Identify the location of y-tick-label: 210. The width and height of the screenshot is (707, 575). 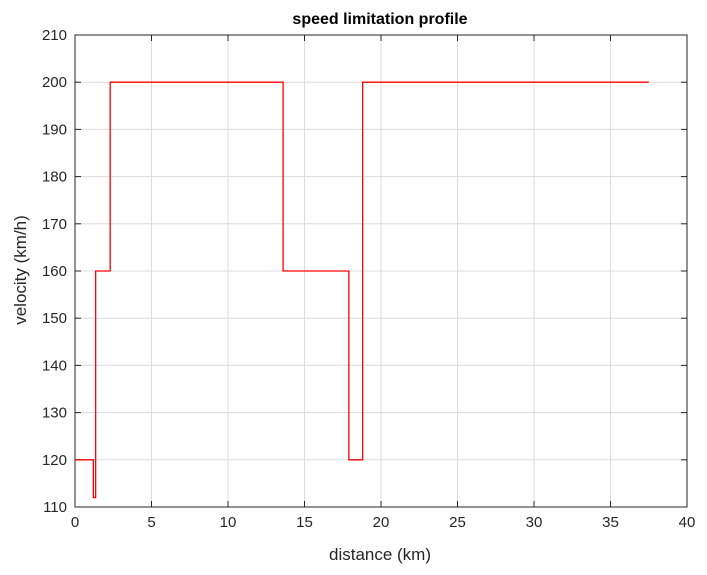
(54, 35).